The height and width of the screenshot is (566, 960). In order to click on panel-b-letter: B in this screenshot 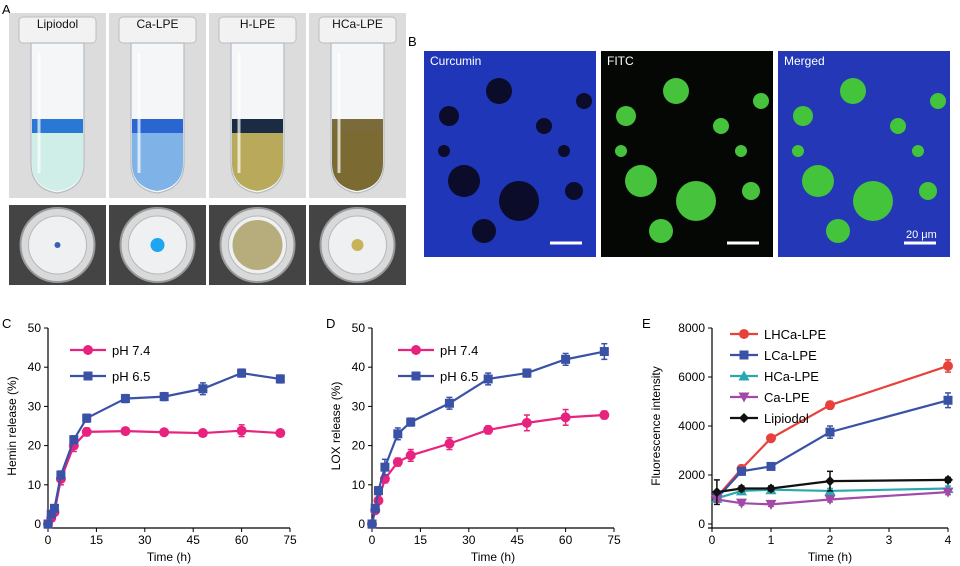, I will do `click(412, 41)`.